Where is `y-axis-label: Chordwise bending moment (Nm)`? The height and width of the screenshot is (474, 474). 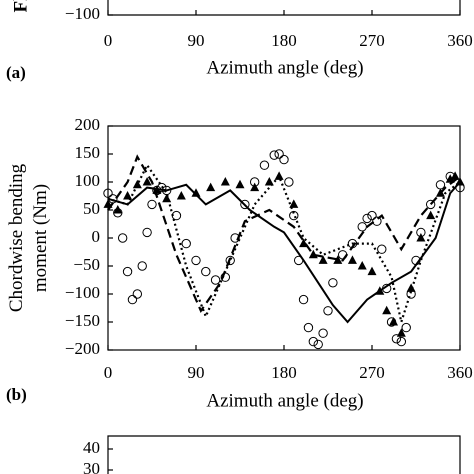
y-axis-label: Chordwise bending moment (Nm) is located at coordinates (28, 237).